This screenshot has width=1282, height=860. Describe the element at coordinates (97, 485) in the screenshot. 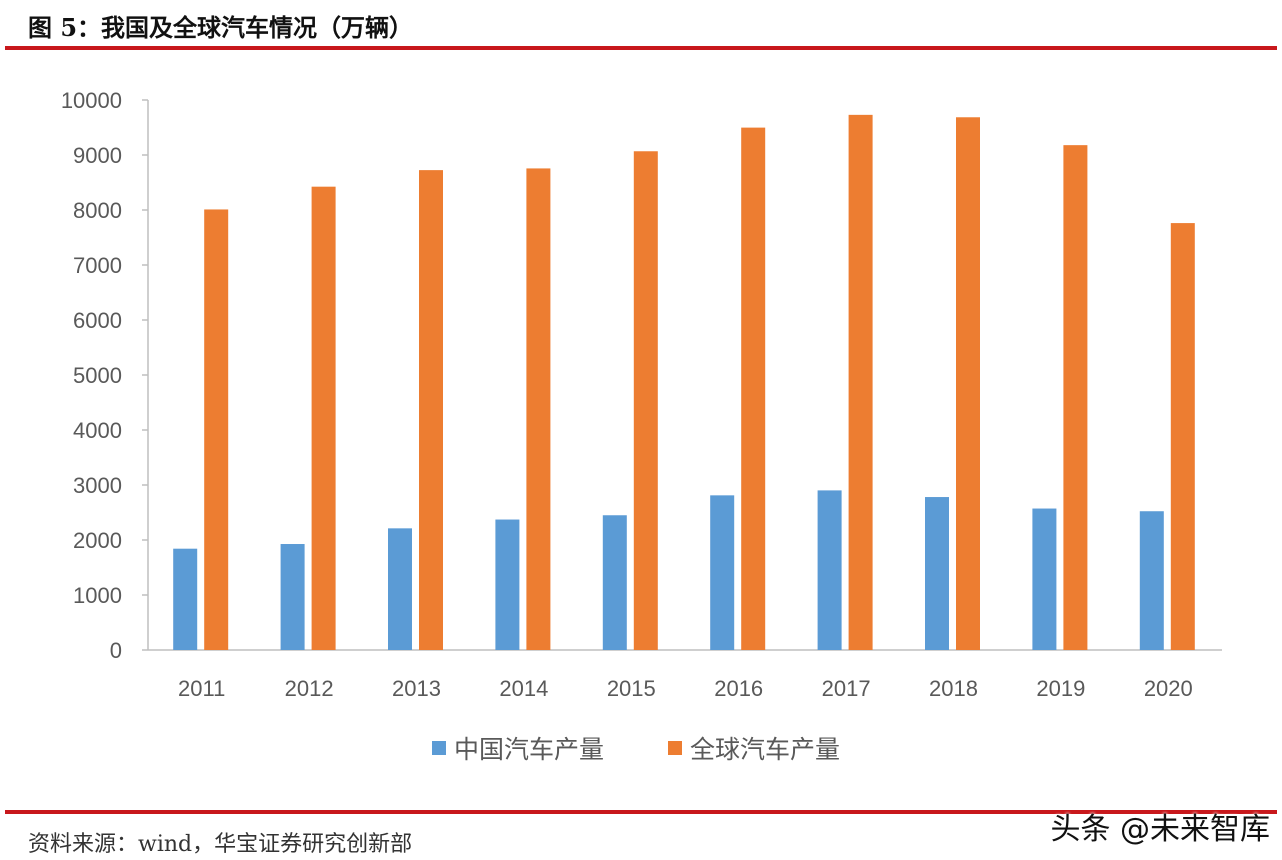

I see `y-tick-label: 3000` at that location.